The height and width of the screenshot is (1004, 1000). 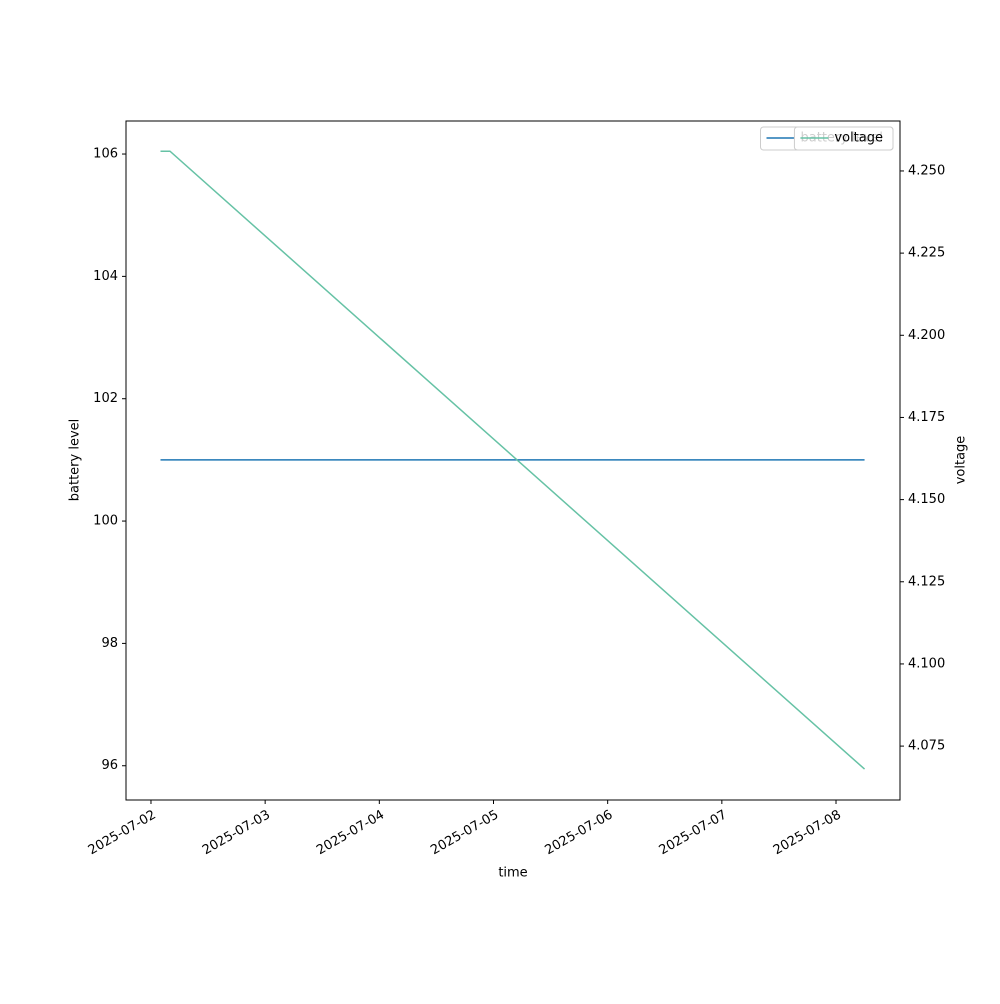 I want to click on y2-tick-label: 4.200, so click(x=926, y=335).